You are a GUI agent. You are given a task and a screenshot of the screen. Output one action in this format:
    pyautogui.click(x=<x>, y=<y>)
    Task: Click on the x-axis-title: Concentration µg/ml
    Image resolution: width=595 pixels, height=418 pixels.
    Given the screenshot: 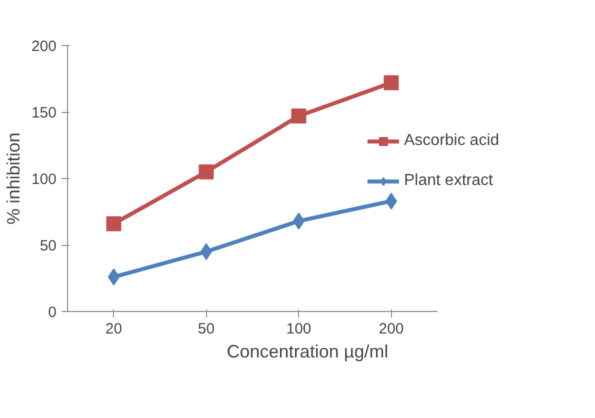 What is the action you would take?
    pyautogui.click(x=307, y=352)
    